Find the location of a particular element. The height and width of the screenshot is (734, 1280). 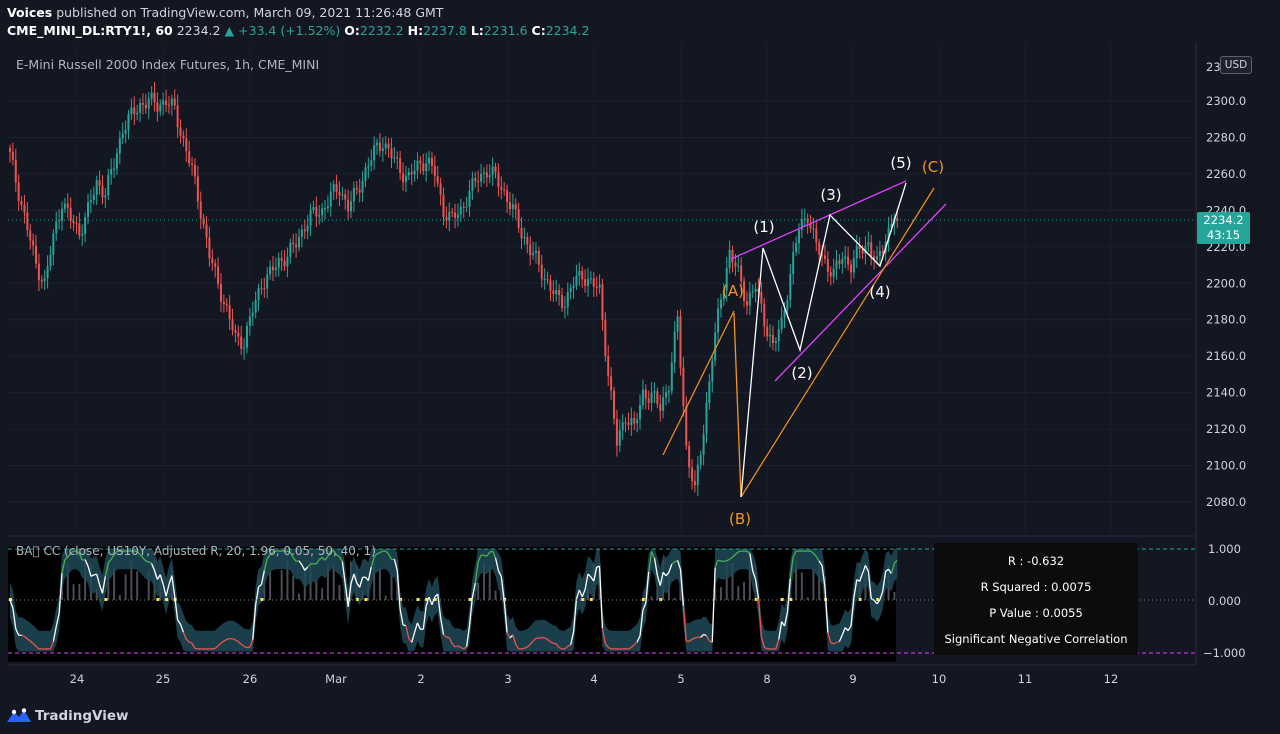

abc-channel-c is located at coordinates (837, 342).